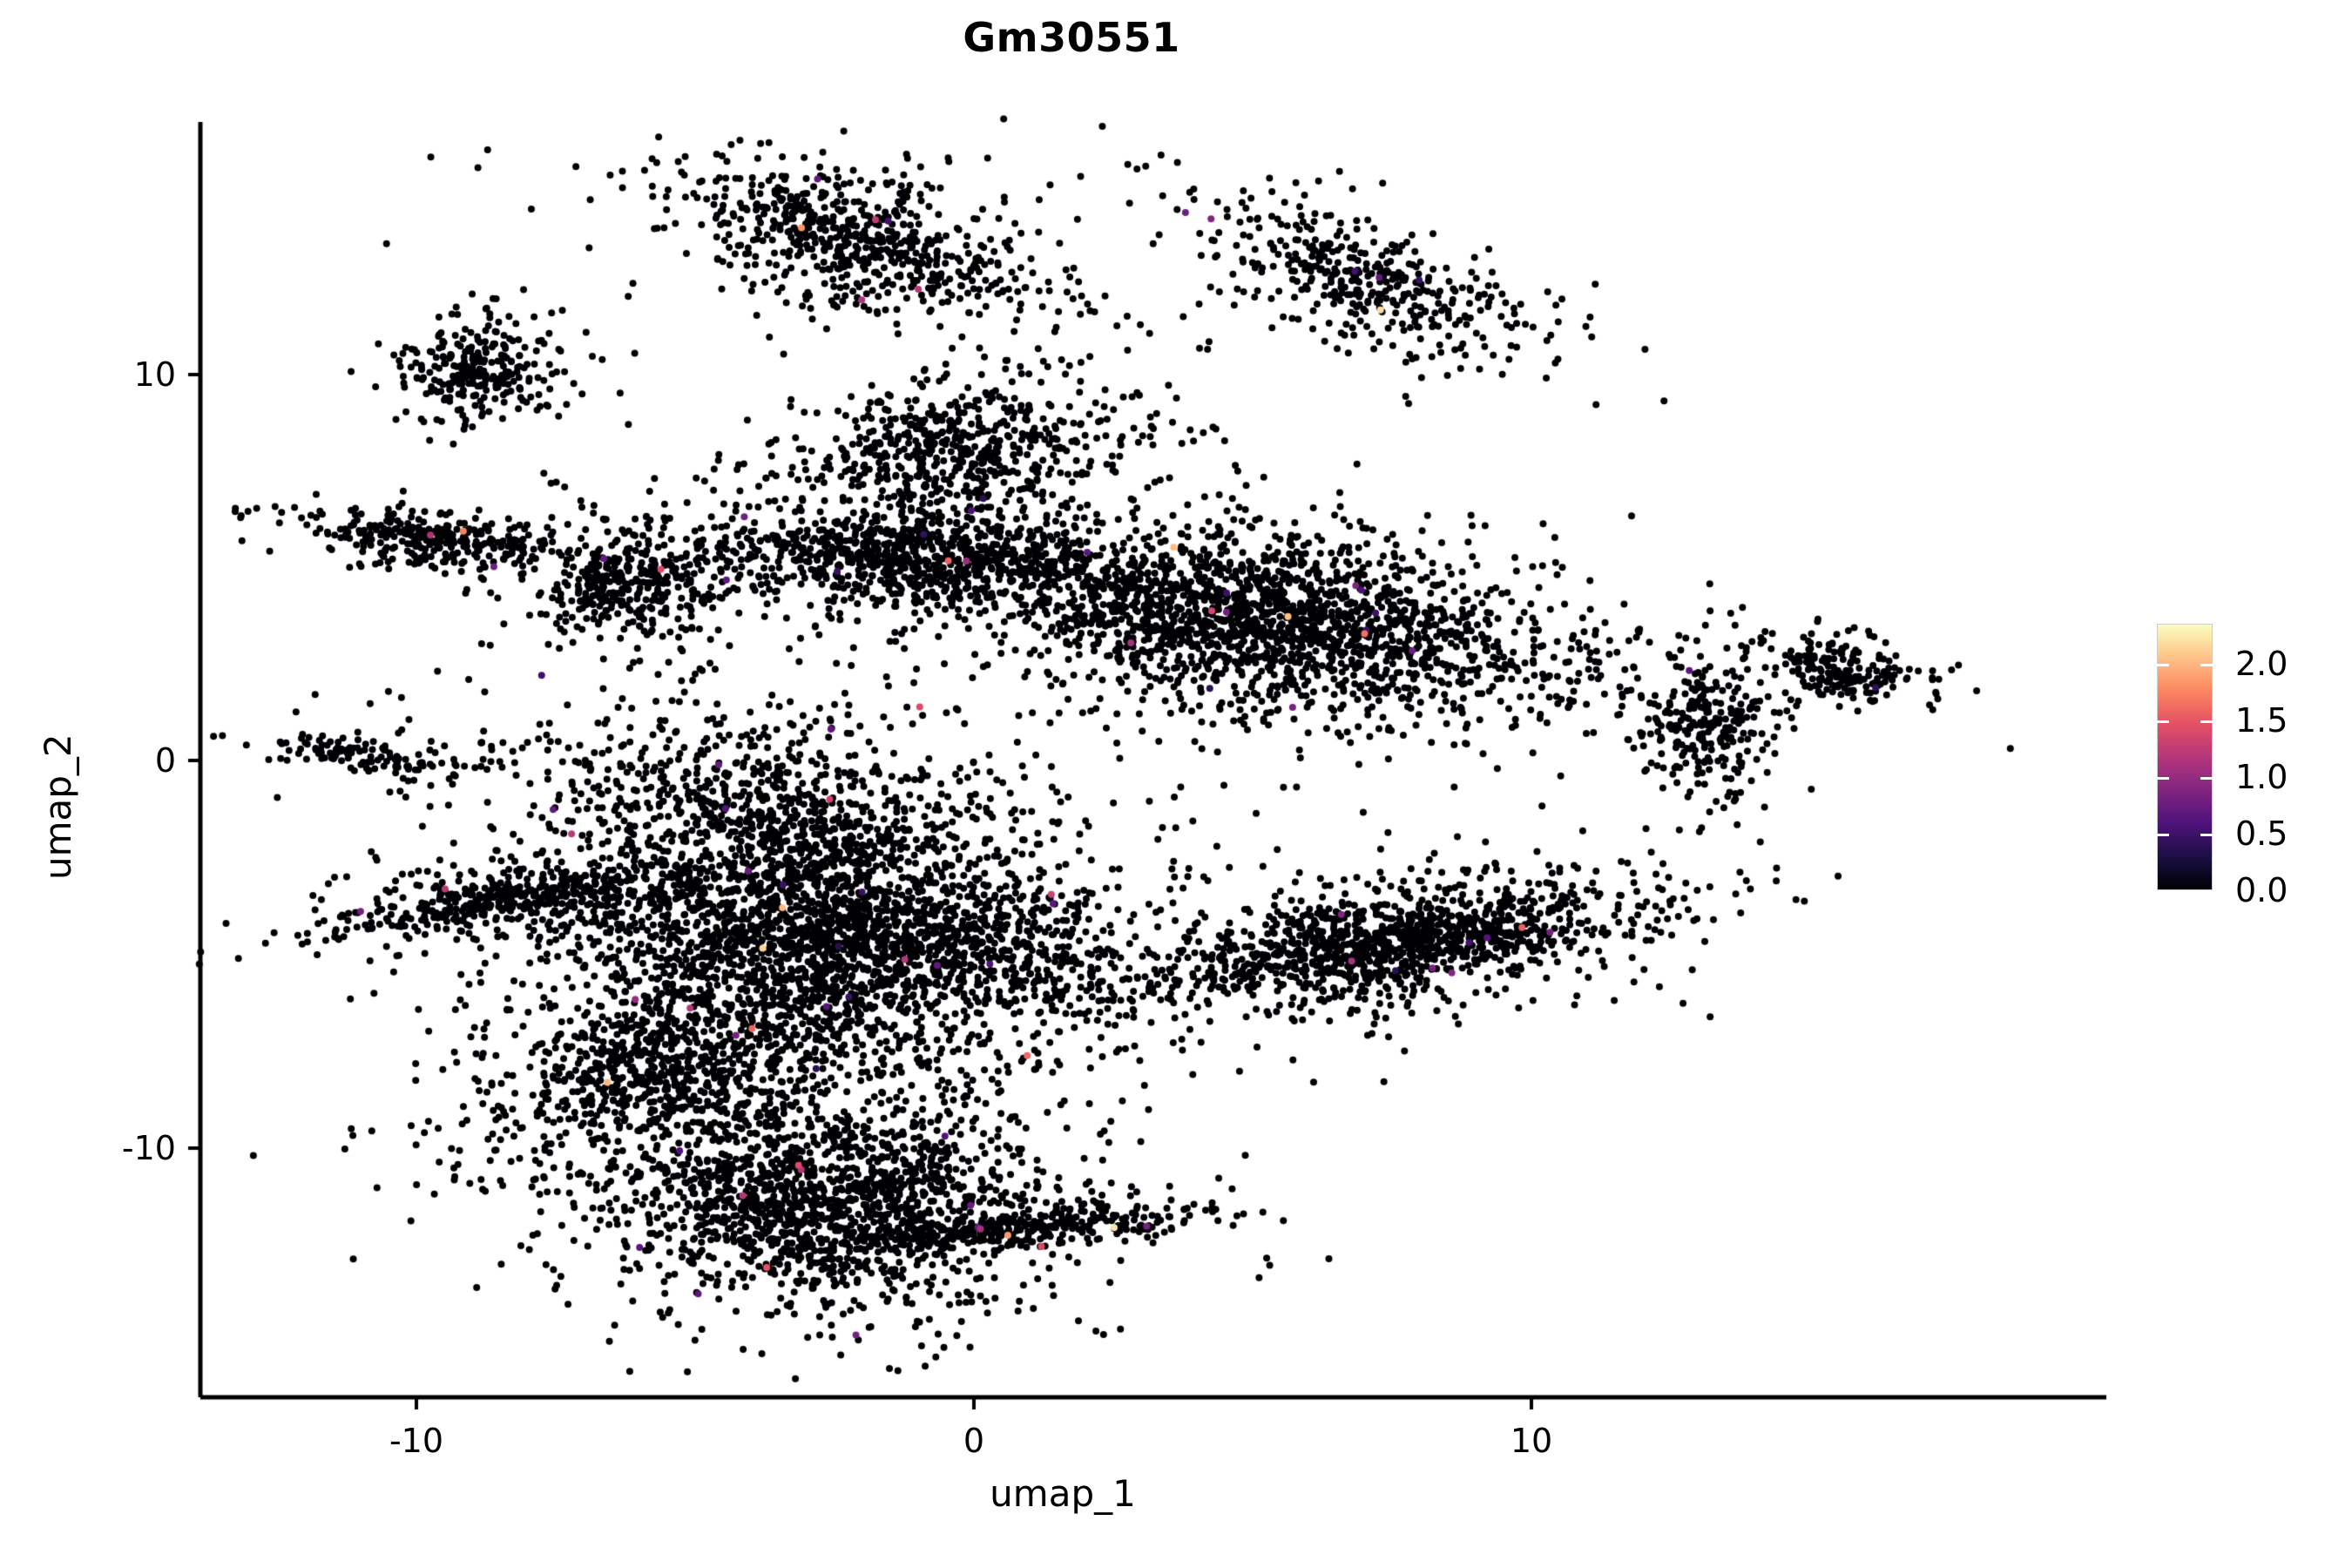 The image size is (2352, 1568). I want to click on colorbar-tick-label-0: 2.0, so click(2261, 663).